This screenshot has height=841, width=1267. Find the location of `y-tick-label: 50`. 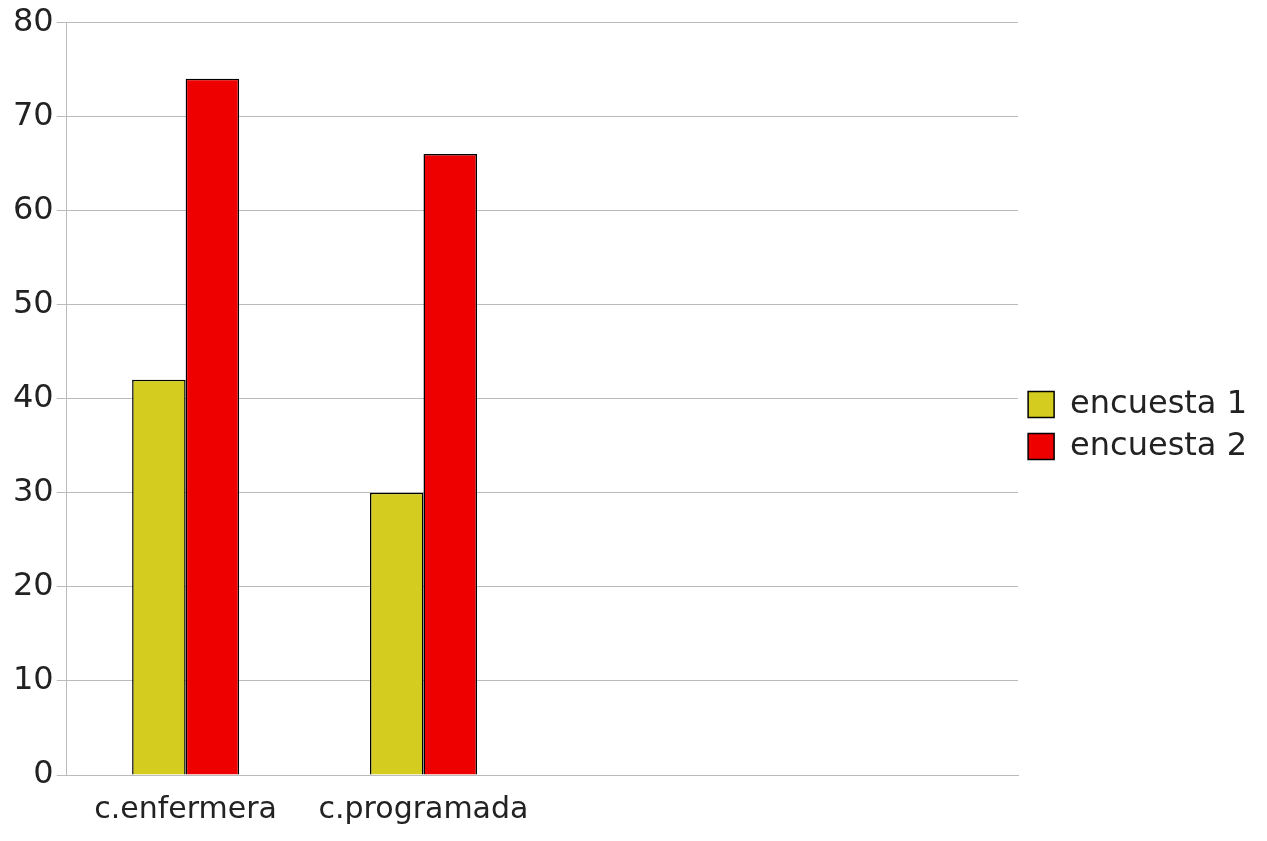

y-tick-label: 50 is located at coordinates (33, 301).